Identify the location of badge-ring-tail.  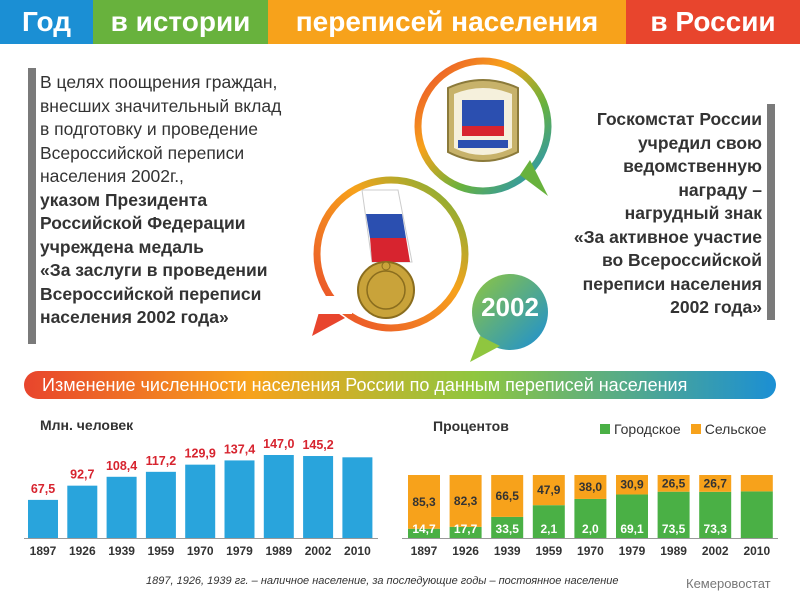
(534, 178).